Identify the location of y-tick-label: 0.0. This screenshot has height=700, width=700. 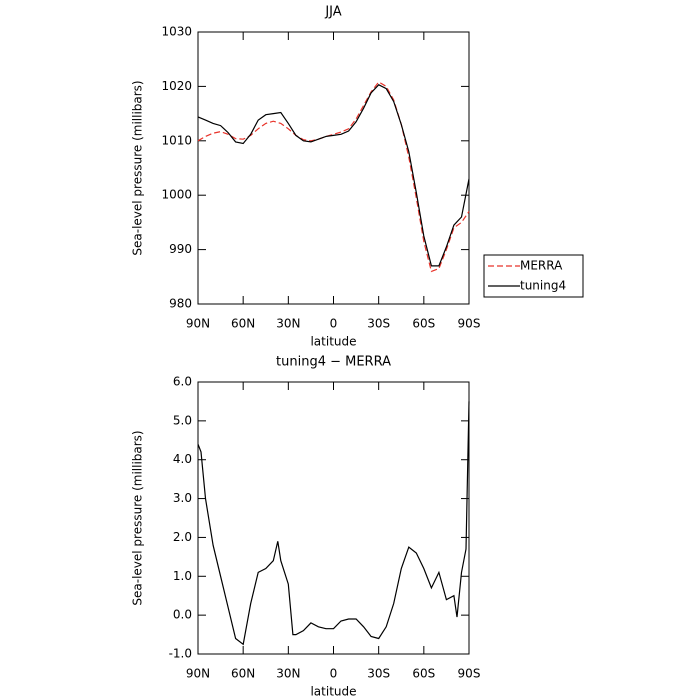
(182, 615).